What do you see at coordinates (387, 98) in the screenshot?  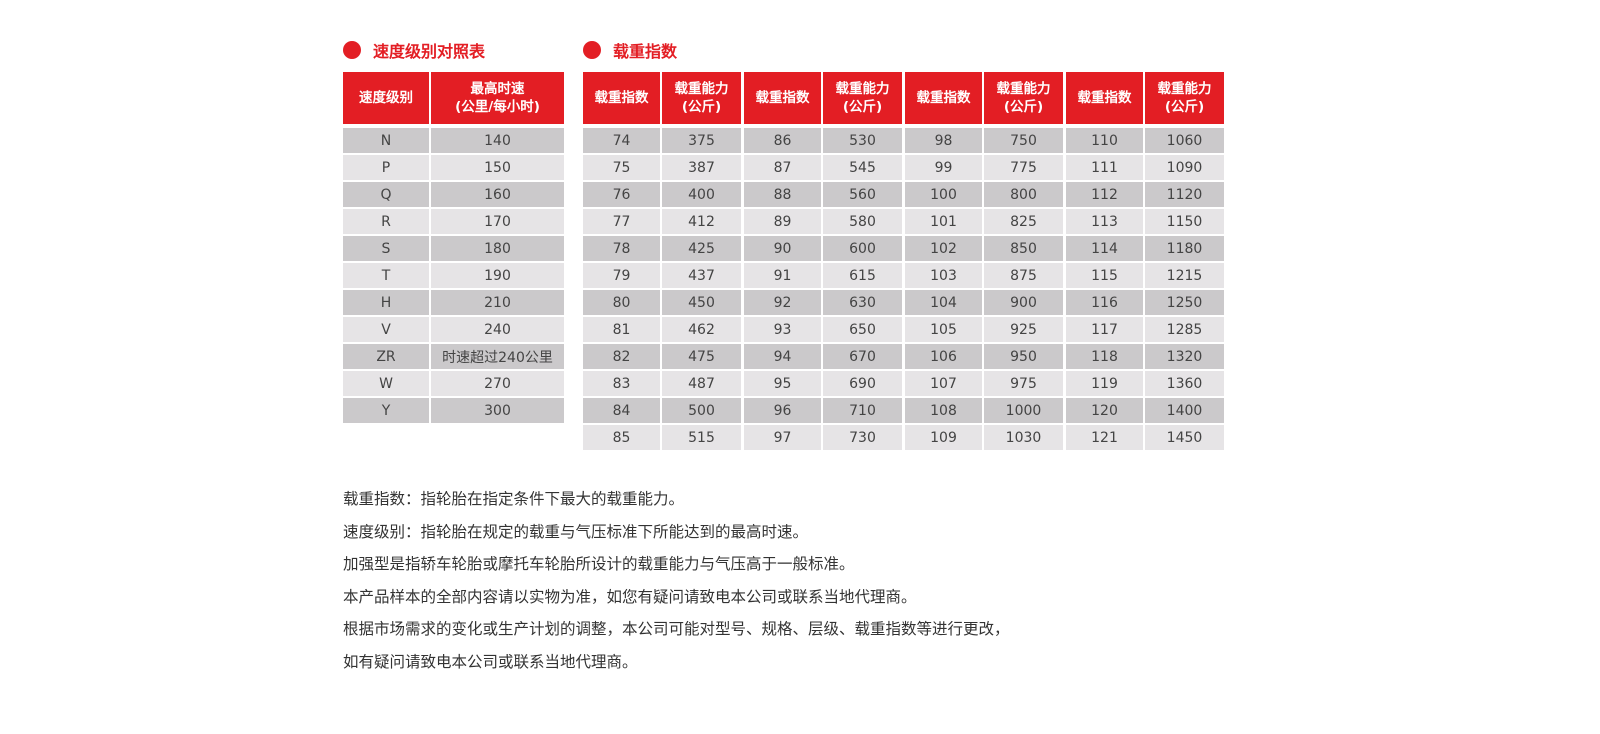 I see `column-header: 速度级别` at bounding box center [387, 98].